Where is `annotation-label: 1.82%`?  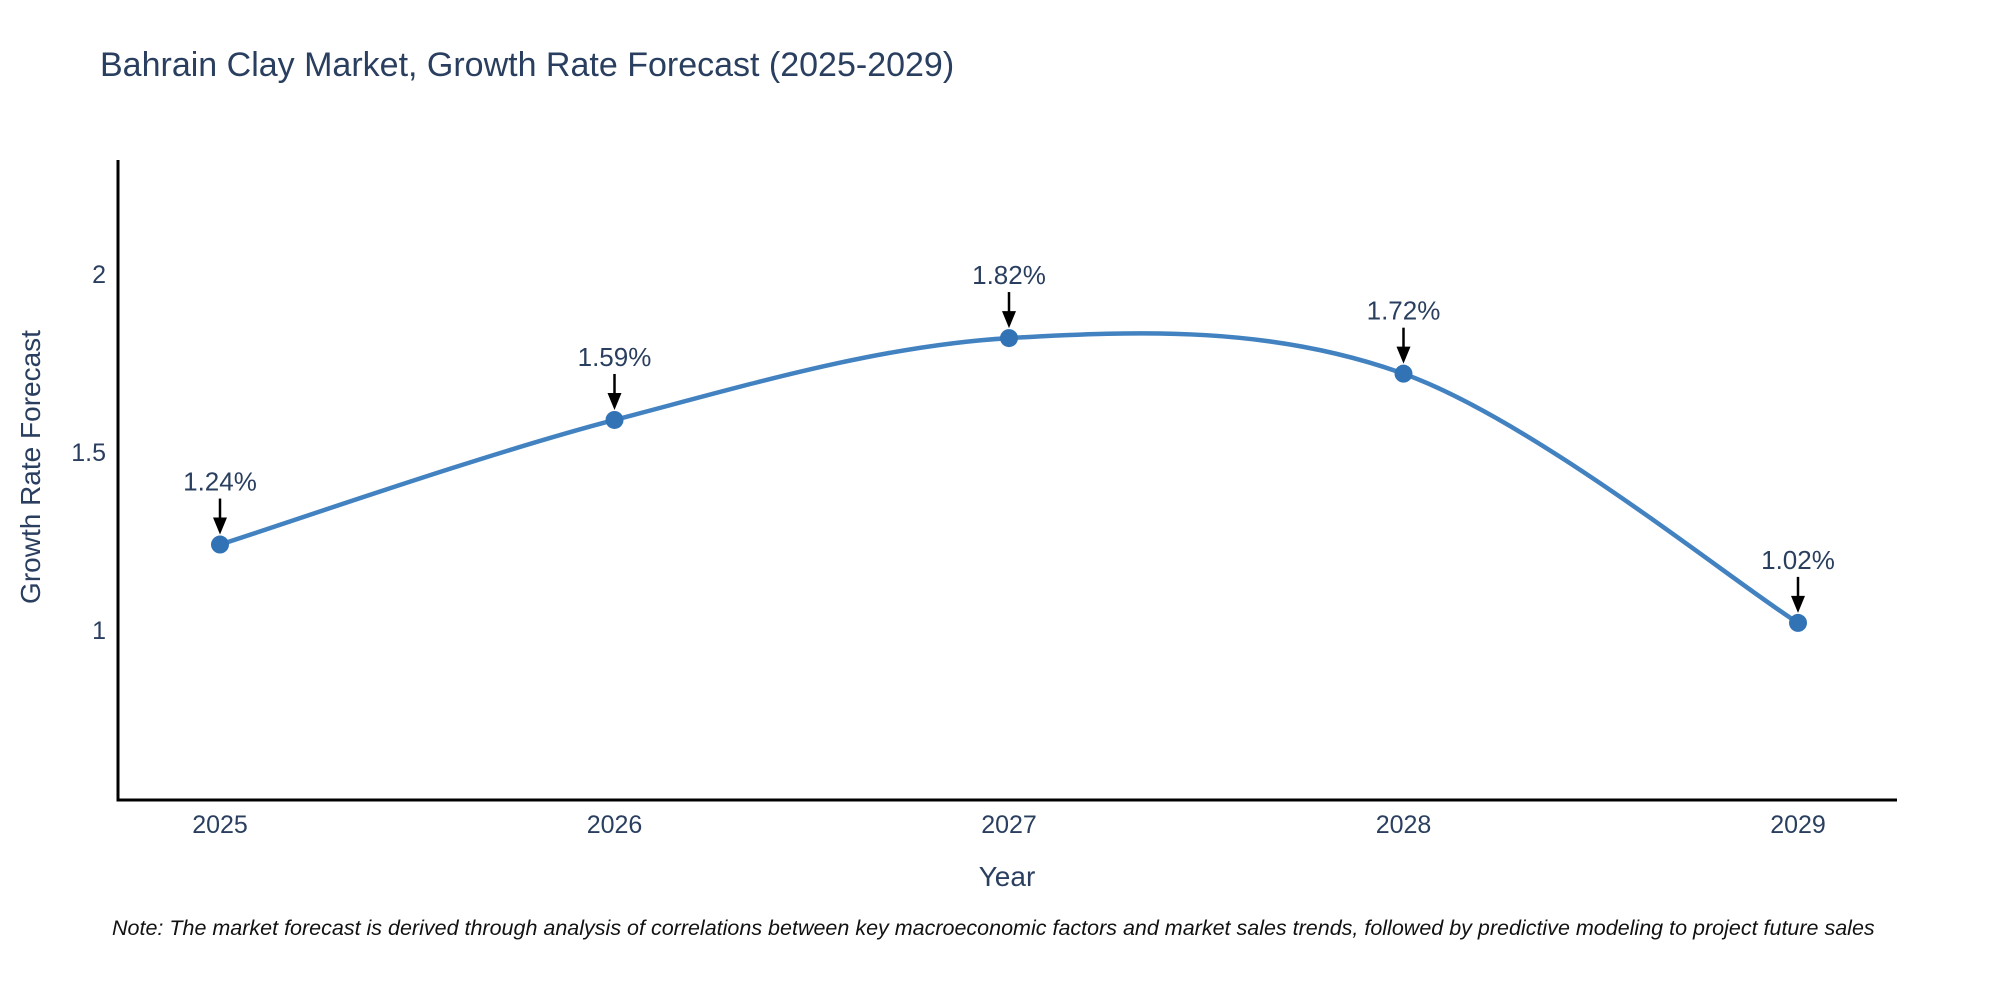 annotation-label: 1.82% is located at coordinates (1009, 275).